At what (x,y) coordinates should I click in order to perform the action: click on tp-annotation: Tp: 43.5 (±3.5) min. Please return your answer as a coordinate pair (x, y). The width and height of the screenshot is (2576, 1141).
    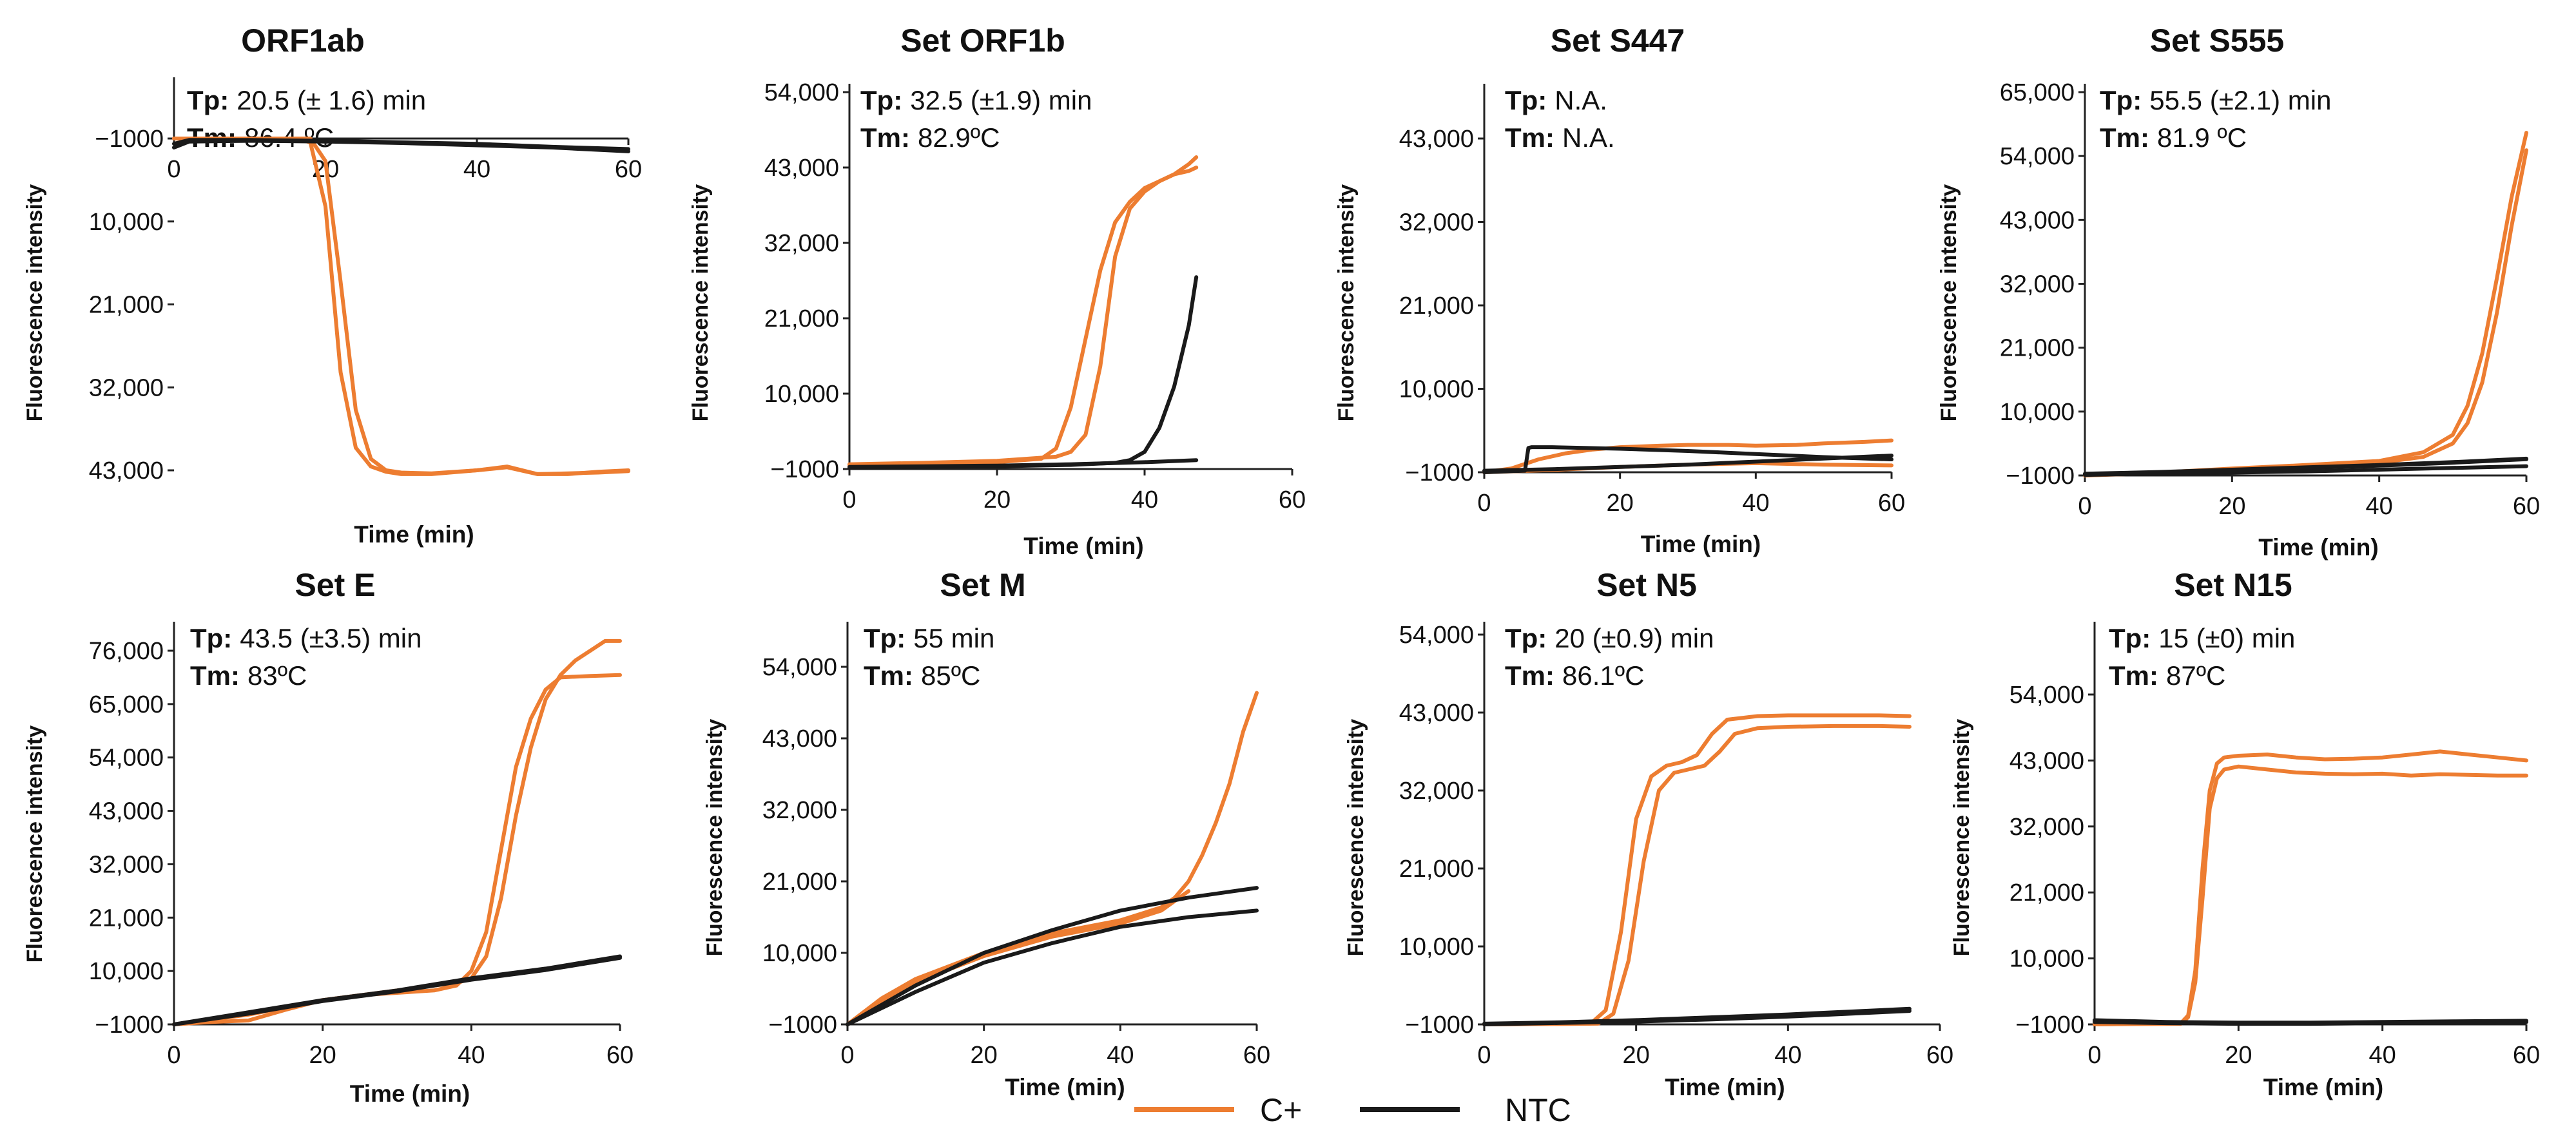
    Looking at the image, I should click on (305, 638).